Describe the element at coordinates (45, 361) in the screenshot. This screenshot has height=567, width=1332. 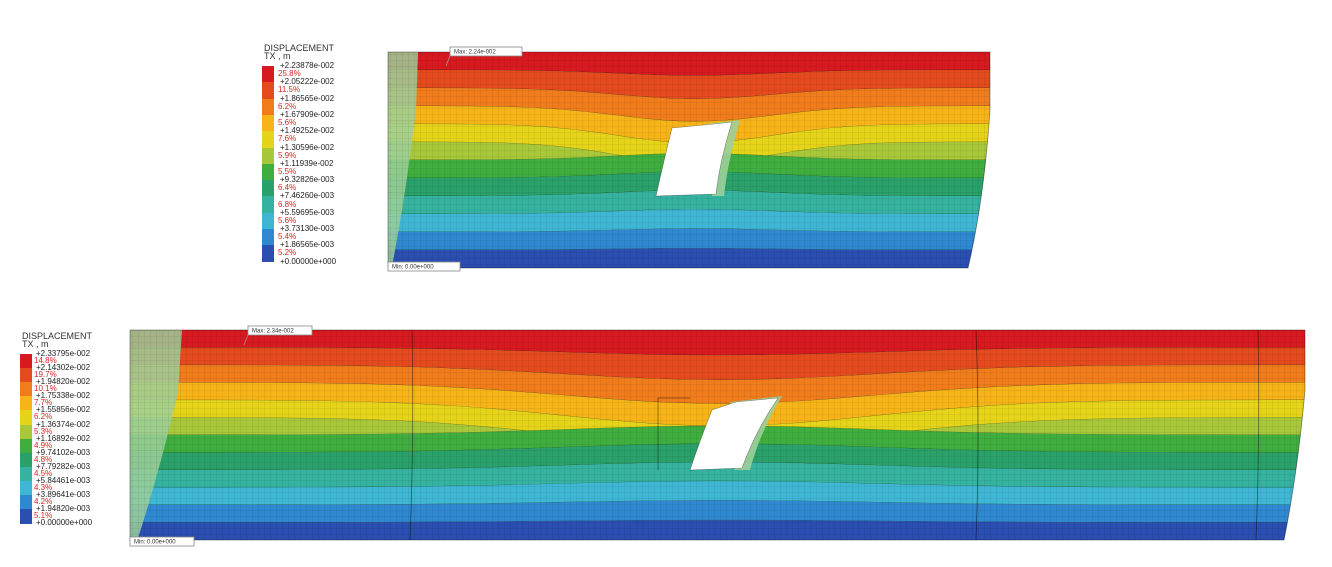
I see `legend-percent: 14.8%` at that location.